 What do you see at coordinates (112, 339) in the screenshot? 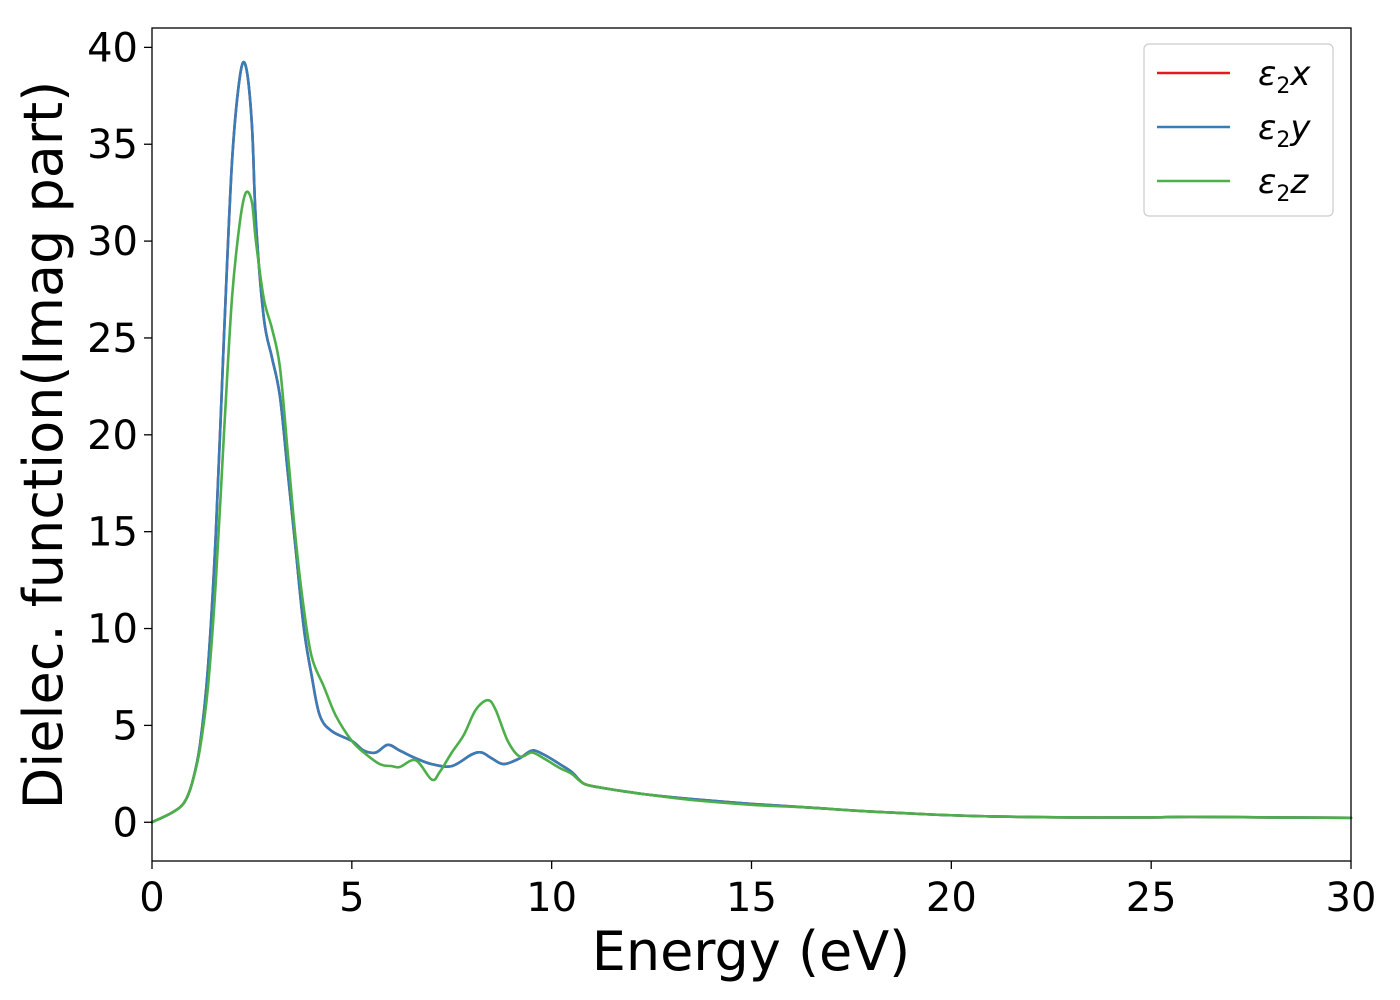
I see `y-tick-label: 25` at bounding box center [112, 339].